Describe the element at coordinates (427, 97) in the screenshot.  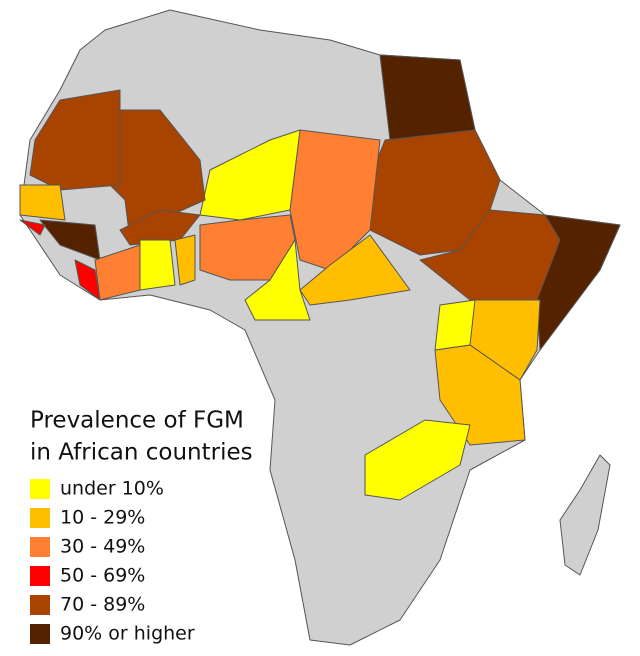
I see `egypt` at that location.